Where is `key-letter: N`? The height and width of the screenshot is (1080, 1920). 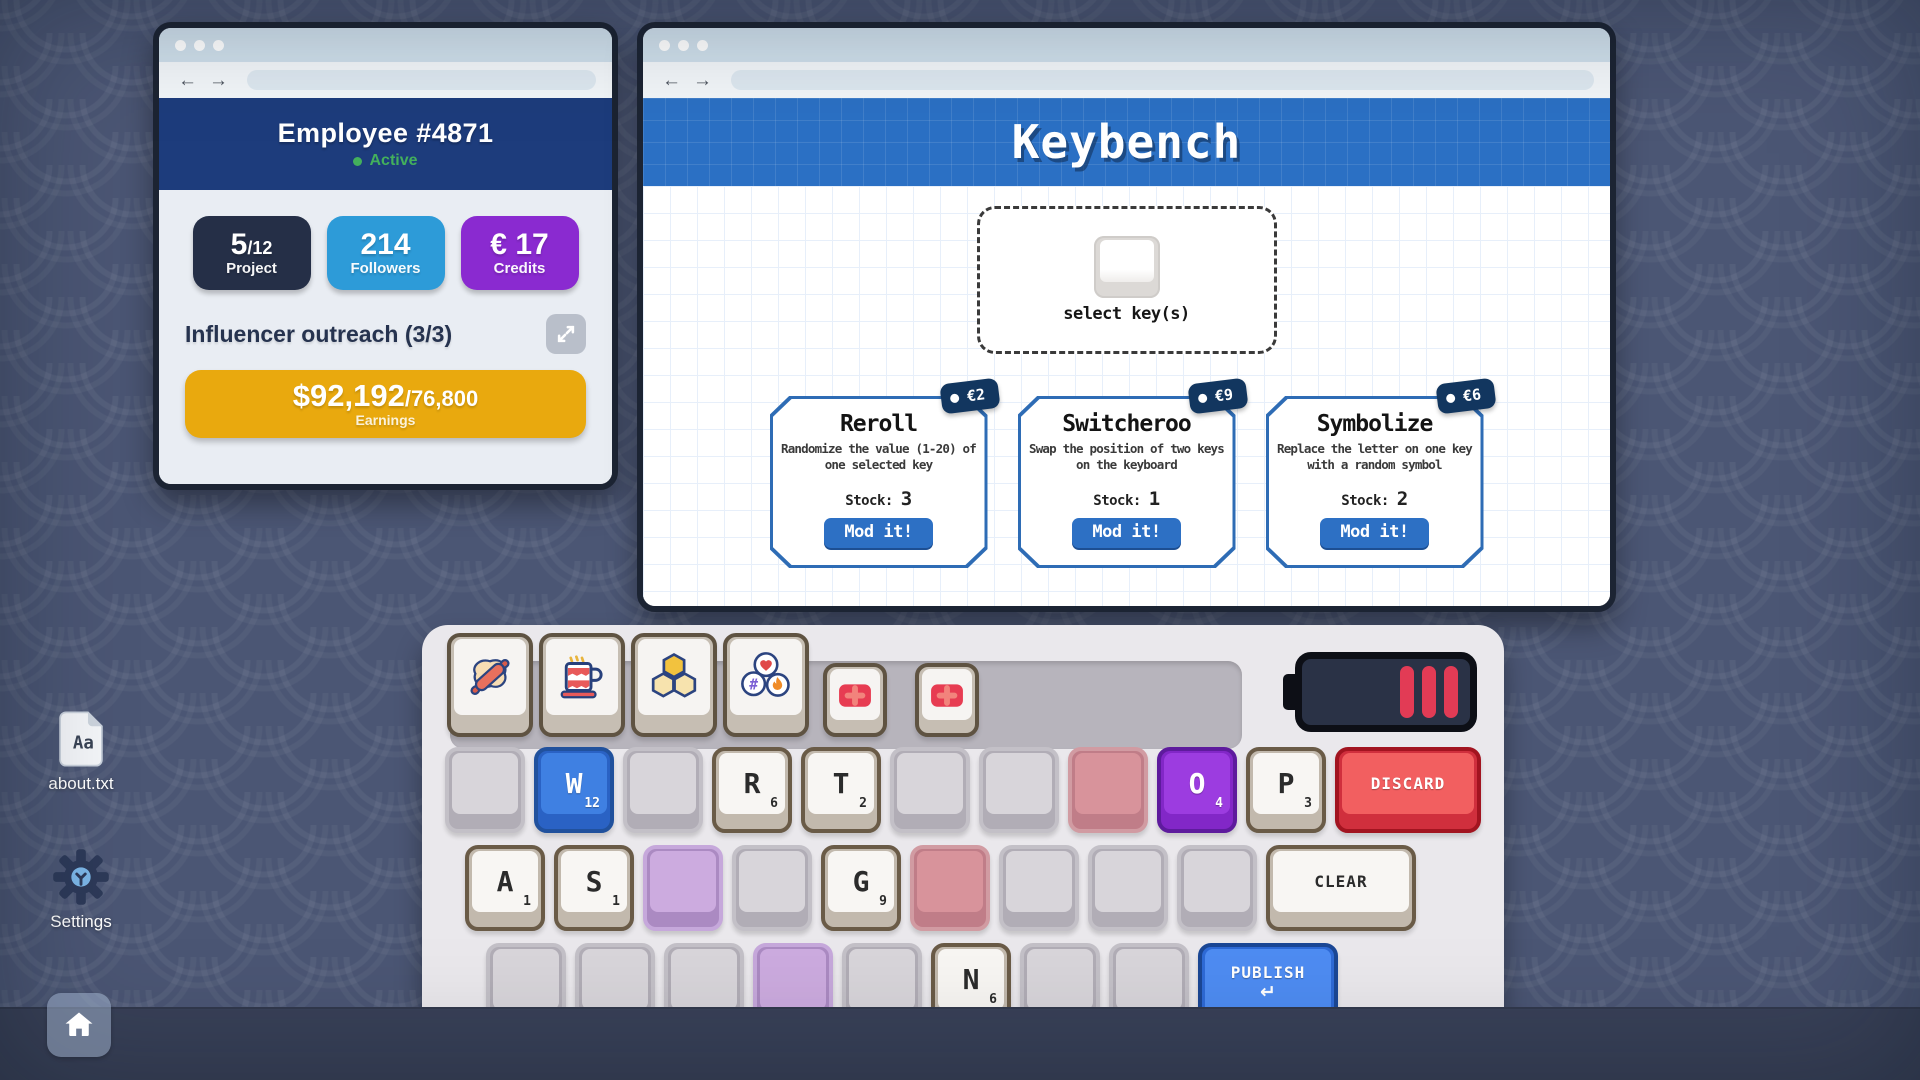
key-letter: N is located at coordinates (971, 979).